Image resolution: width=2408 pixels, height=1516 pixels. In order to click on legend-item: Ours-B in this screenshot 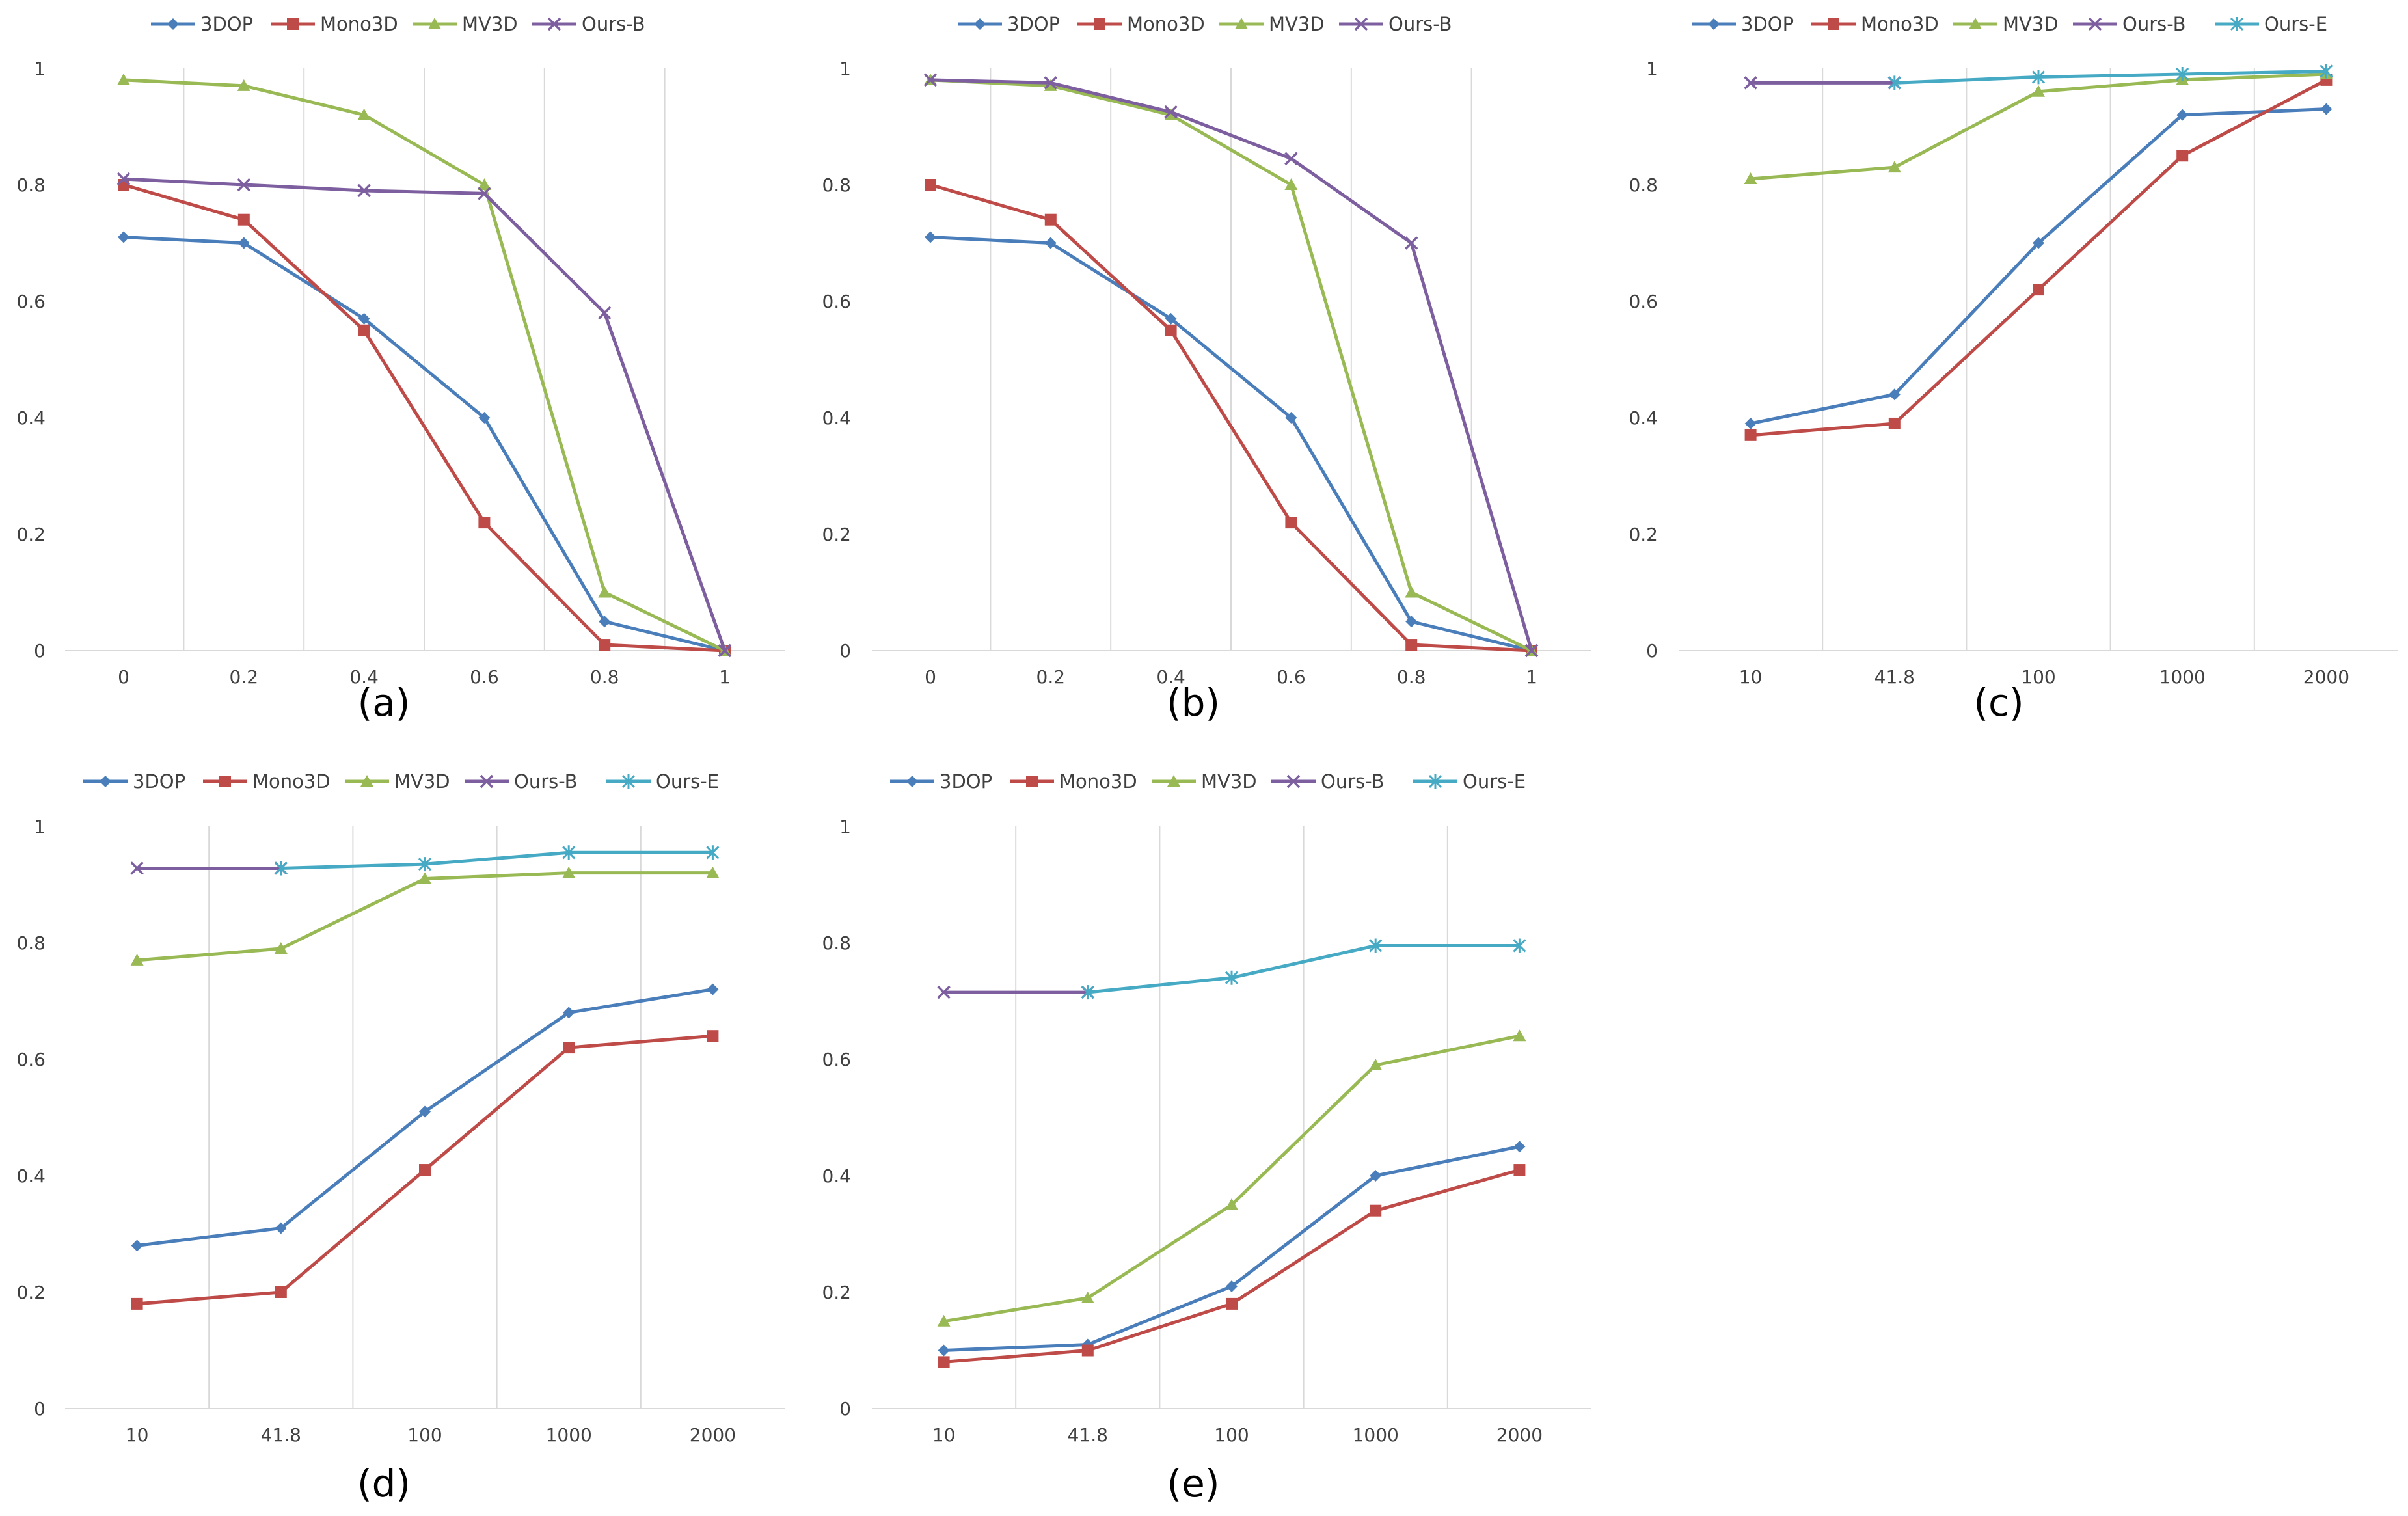, I will do `click(1395, 24)`.